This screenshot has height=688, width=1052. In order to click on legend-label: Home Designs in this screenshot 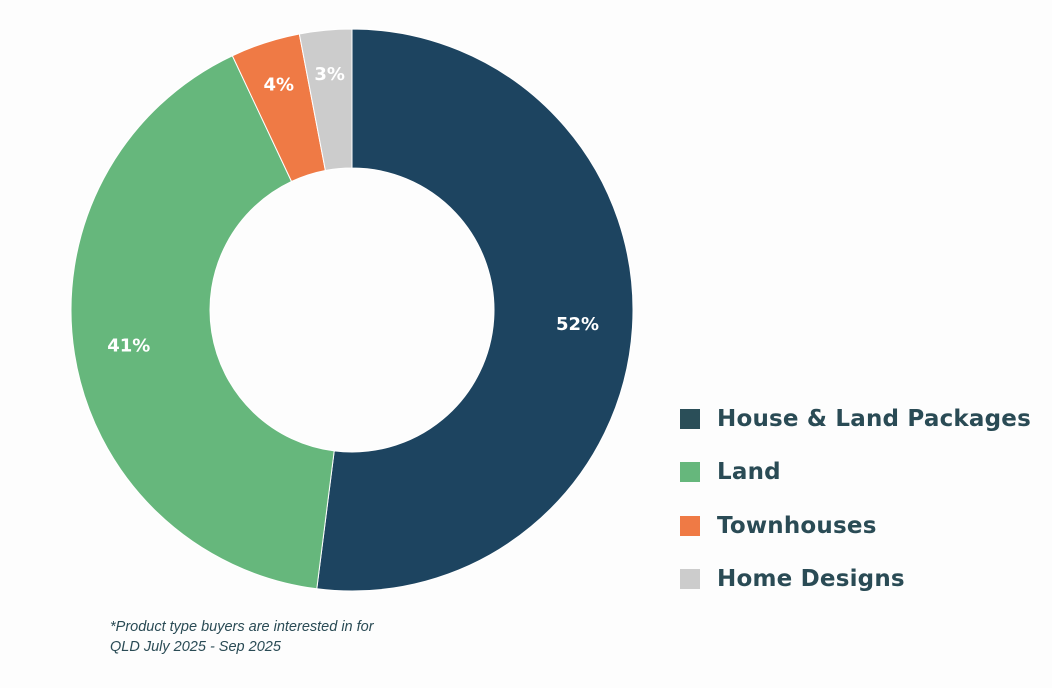, I will do `click(811, 579)`.